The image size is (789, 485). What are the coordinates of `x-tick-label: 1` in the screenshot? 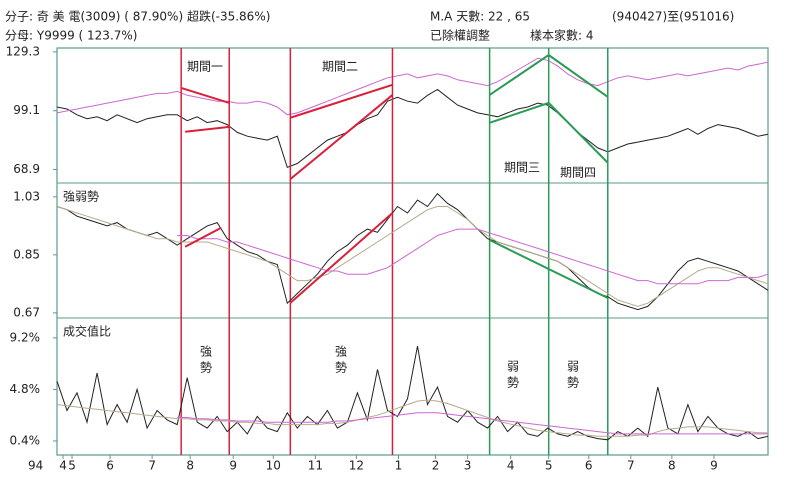 It's located at (399, 466).